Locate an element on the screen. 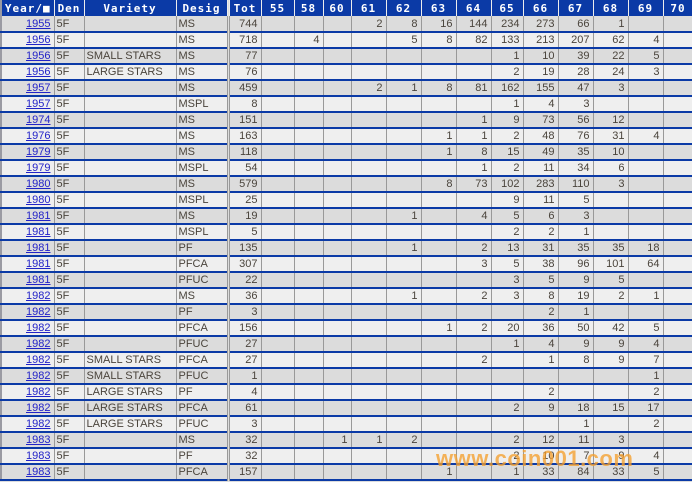 The width and height of the screenshot is (692, 482). count-cell-67: 47 is located at coordinates (576, 88).